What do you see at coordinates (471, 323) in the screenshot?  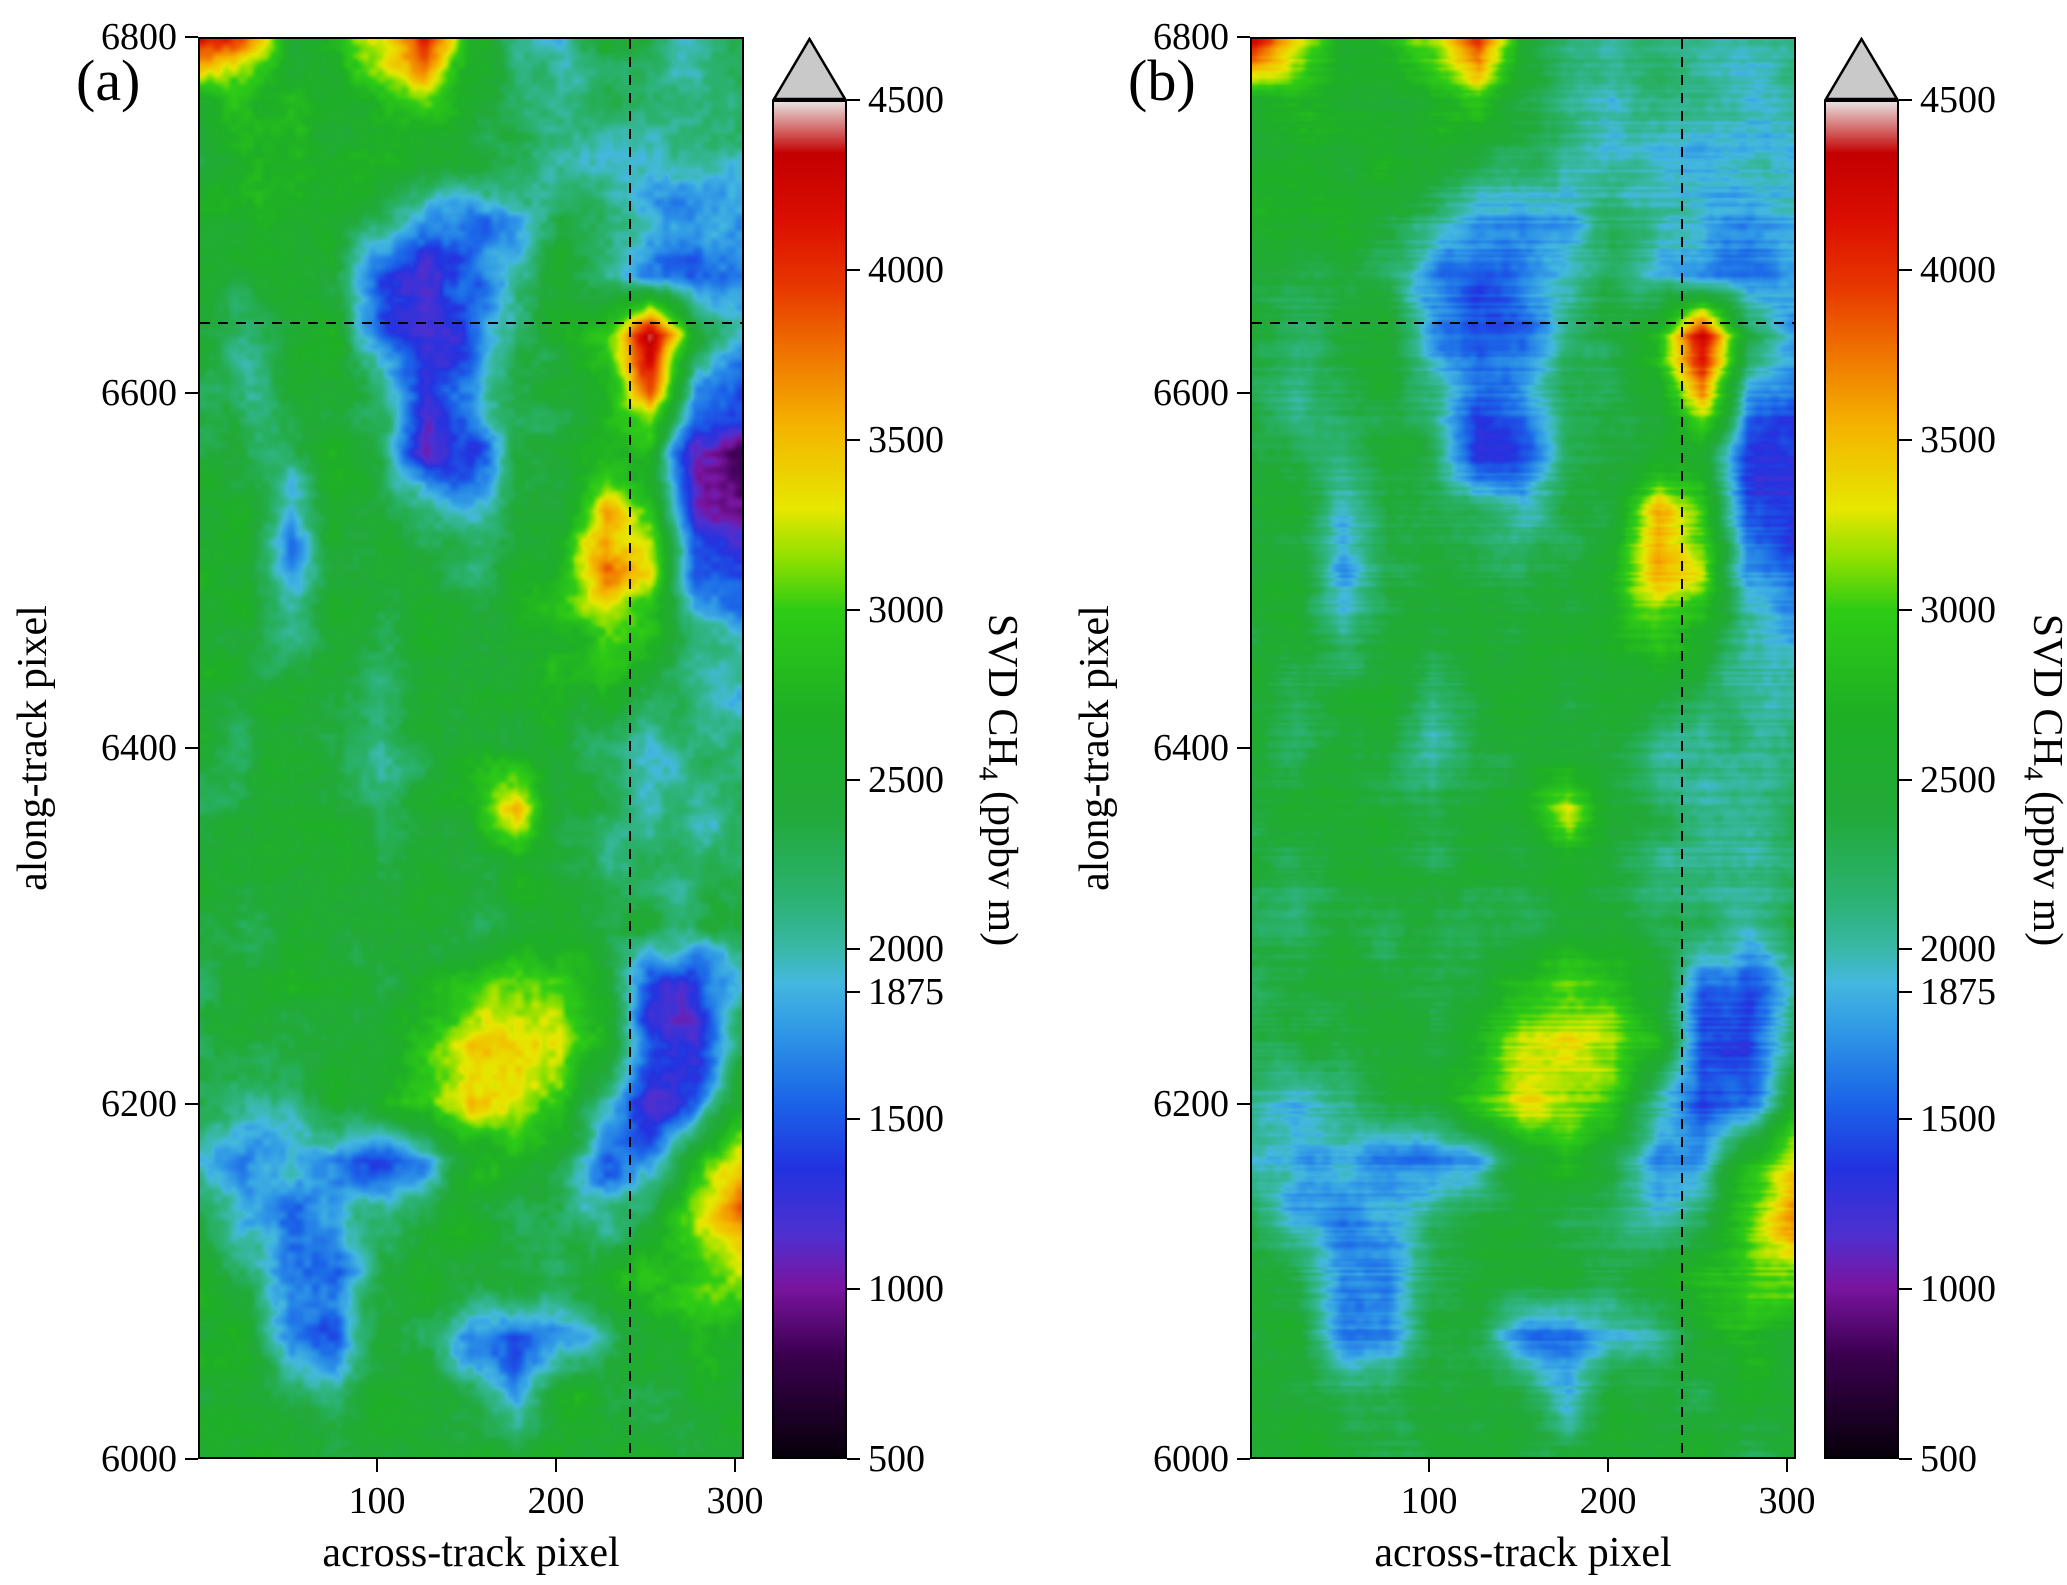 I see `crosshair-horizontal-a` at bounding box center [471, 323].